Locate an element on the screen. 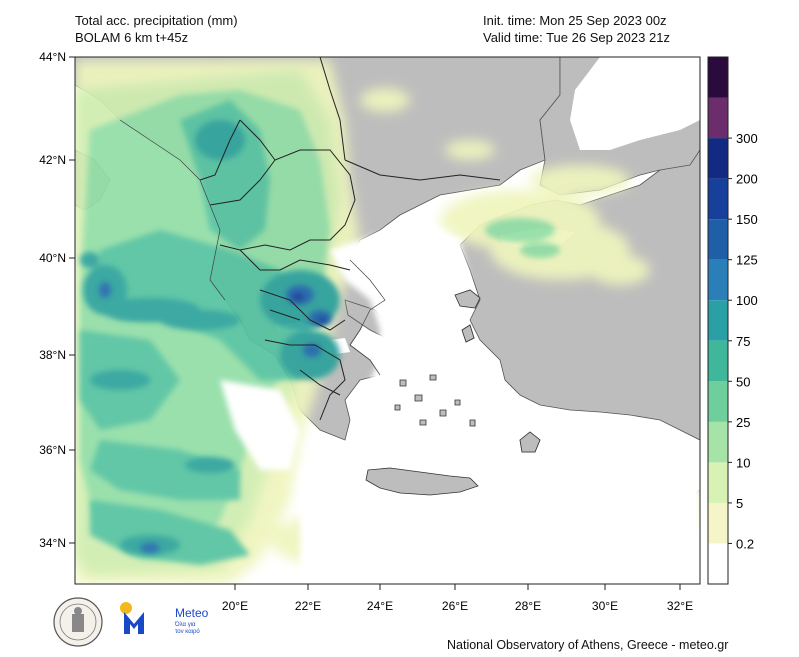 The width and height of the screenshot is (799, 657). colorbar-label: 10 is located at coordinates (743, 462).